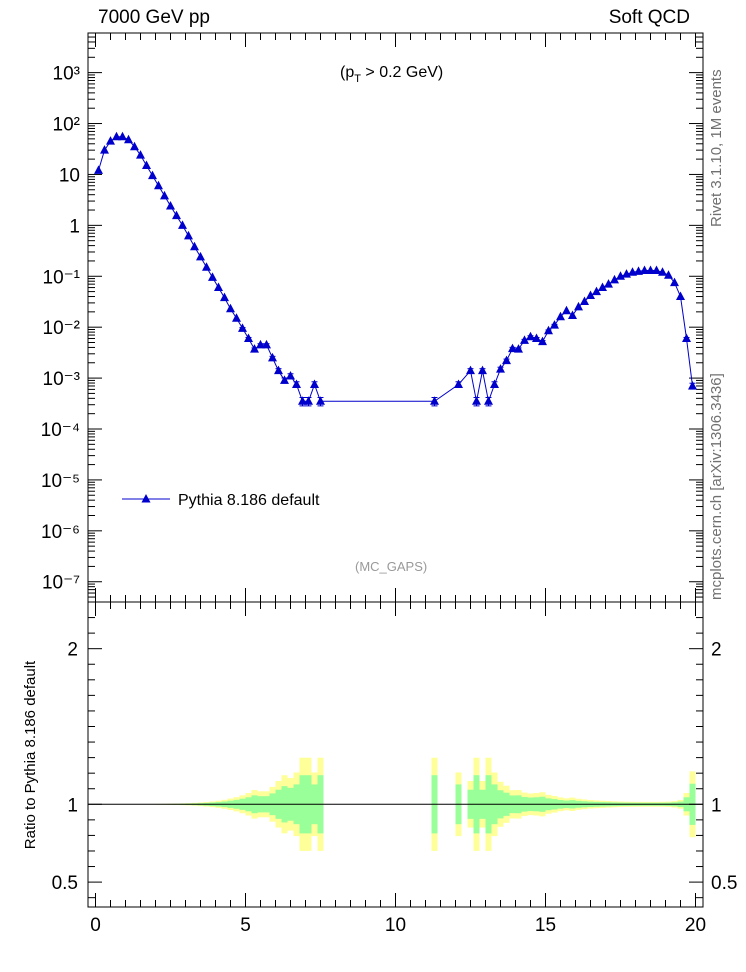  What do you see at coordinates (30, 754) in the screenshot?
I see `ratio-y-axis-label: Ratio to Pythia 8.186 default` at bounding box center [30, 754].